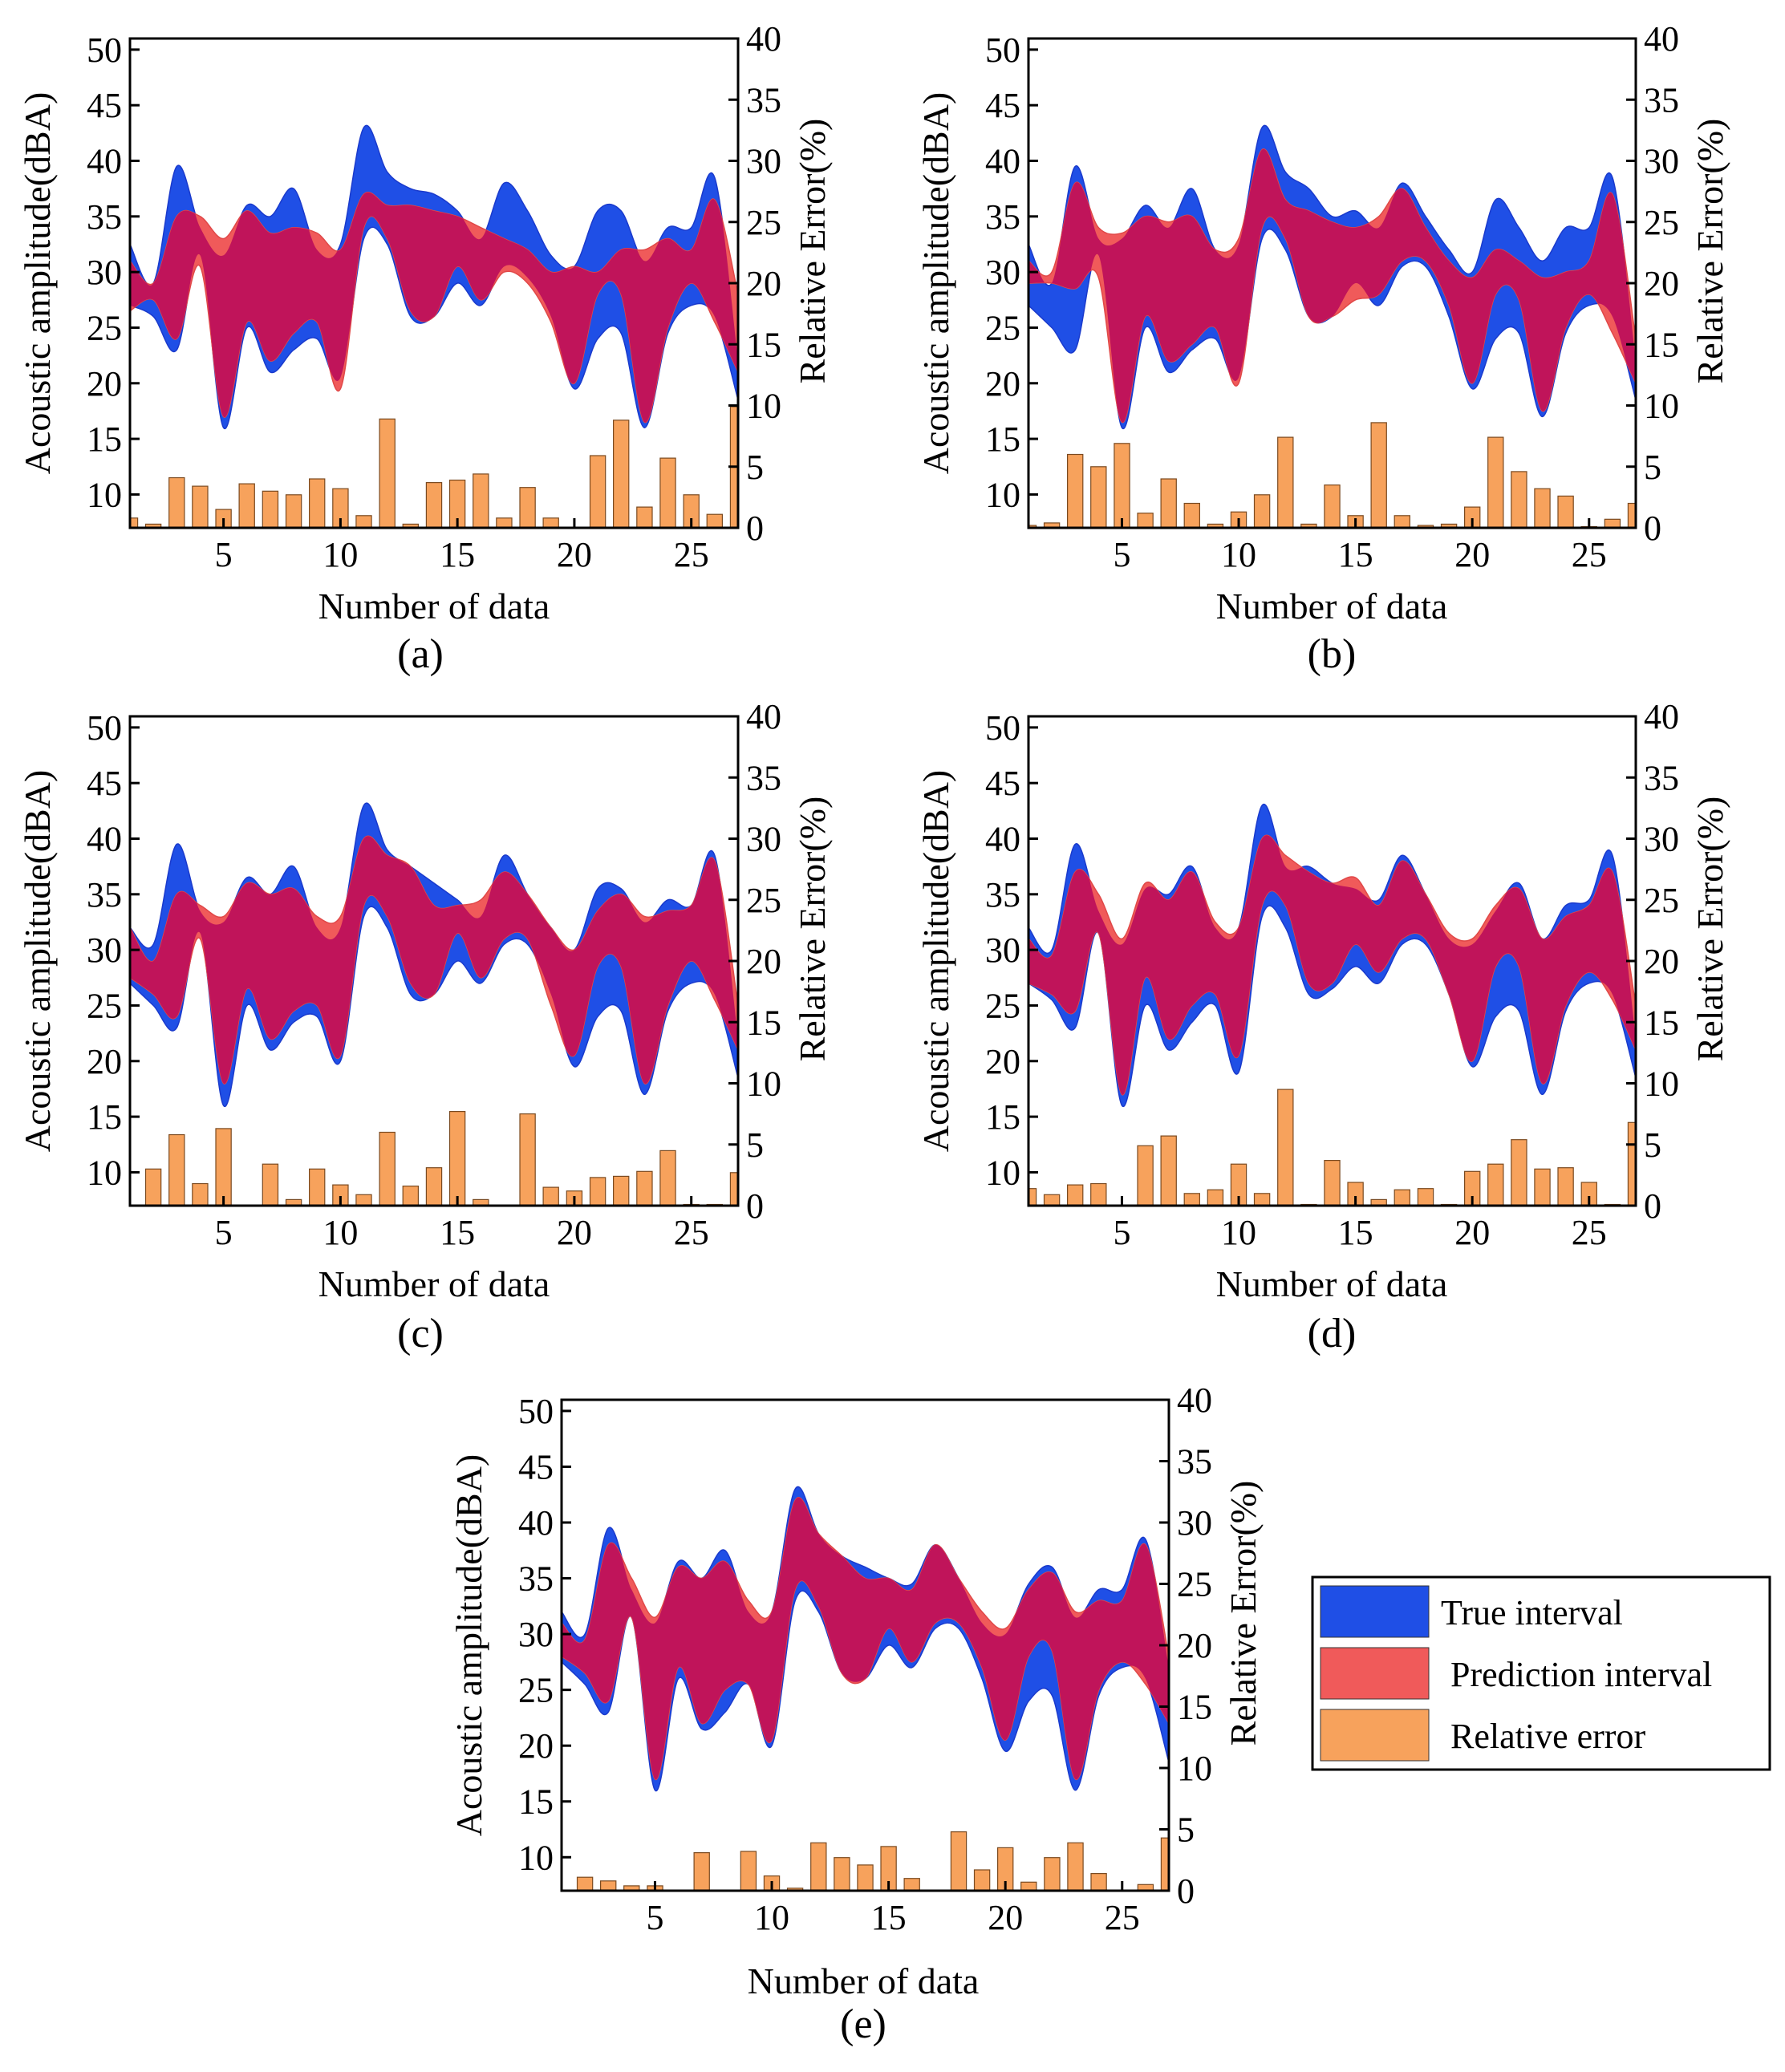 This screenshot has height=2072, width=1785. What do you see at coordinates (105, 106) in the screenshot?
I see `left-tick-label: 45` at bounding box center [105, 106].